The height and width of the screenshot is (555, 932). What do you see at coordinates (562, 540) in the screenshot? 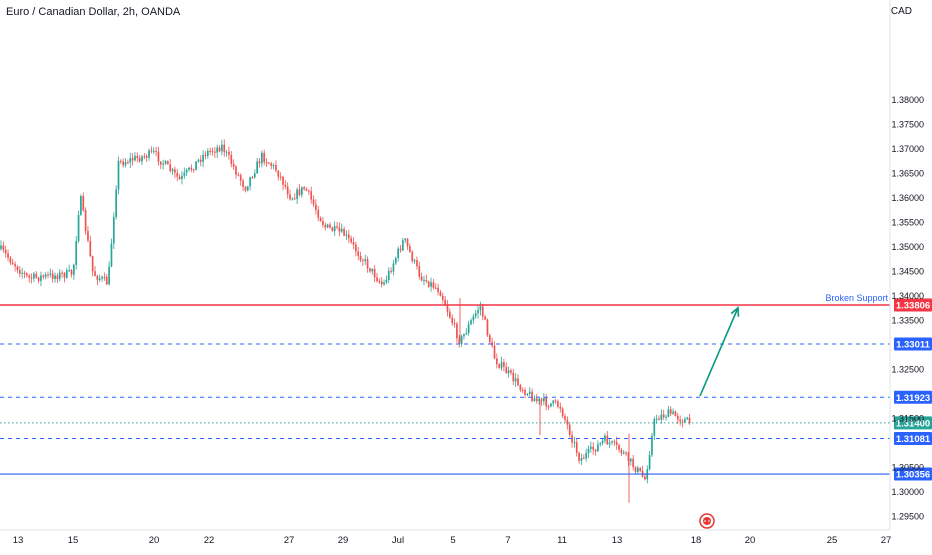
I see `x-tick-label: 11` at bounding box center [562, 540].